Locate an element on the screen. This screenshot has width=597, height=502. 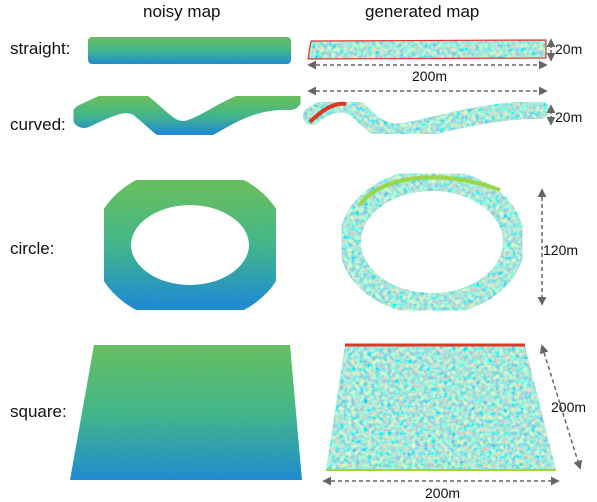
dim-straight-length: 200m is located at coordinates (430, 76).